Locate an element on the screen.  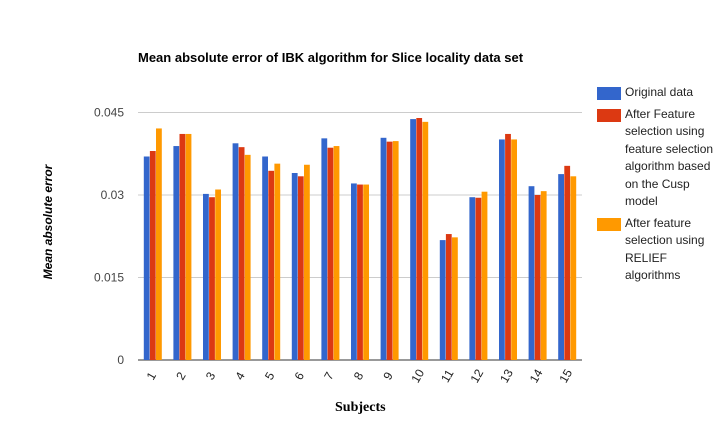
x-tick-label: 9 is located at coordinates (388, 375).